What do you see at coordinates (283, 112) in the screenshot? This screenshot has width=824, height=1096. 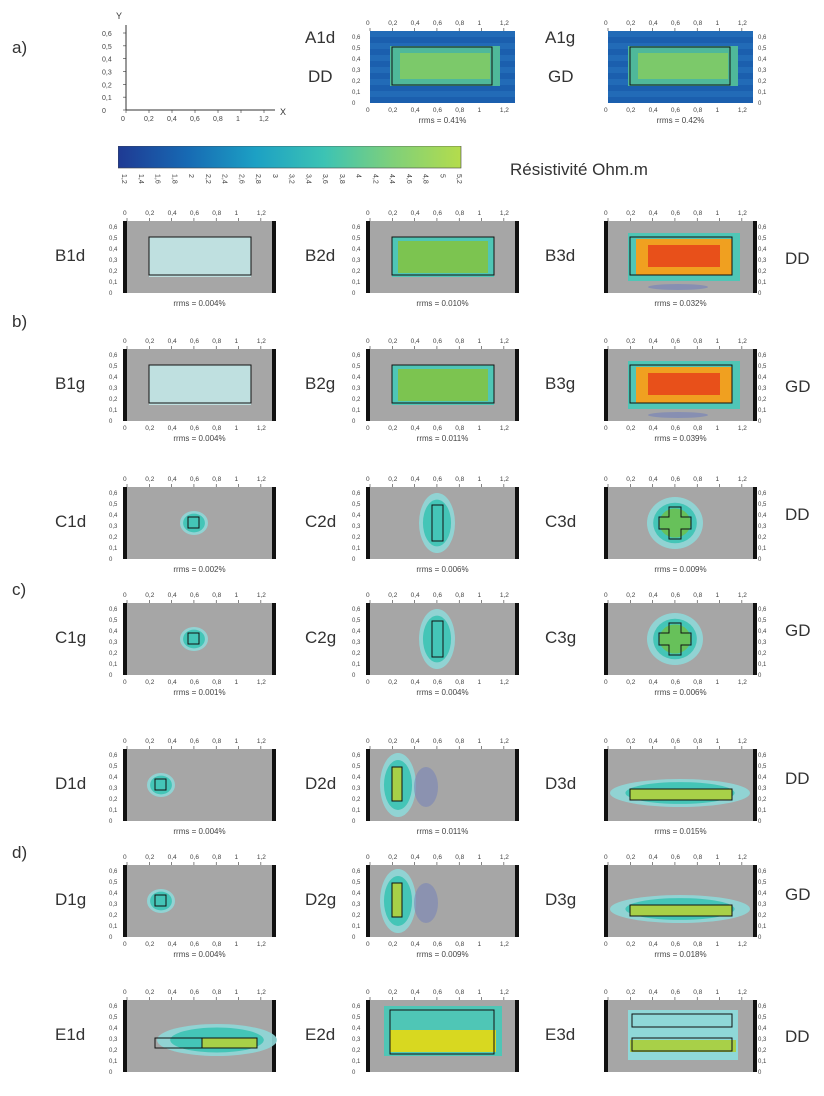 I see `axis-x-letter: X` at bounding box center [283, 112].